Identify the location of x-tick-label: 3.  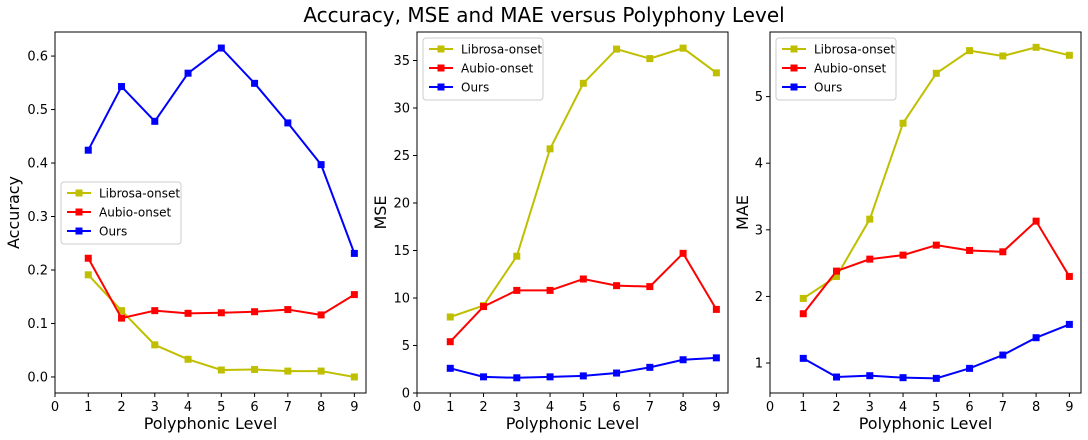
(870, 407).